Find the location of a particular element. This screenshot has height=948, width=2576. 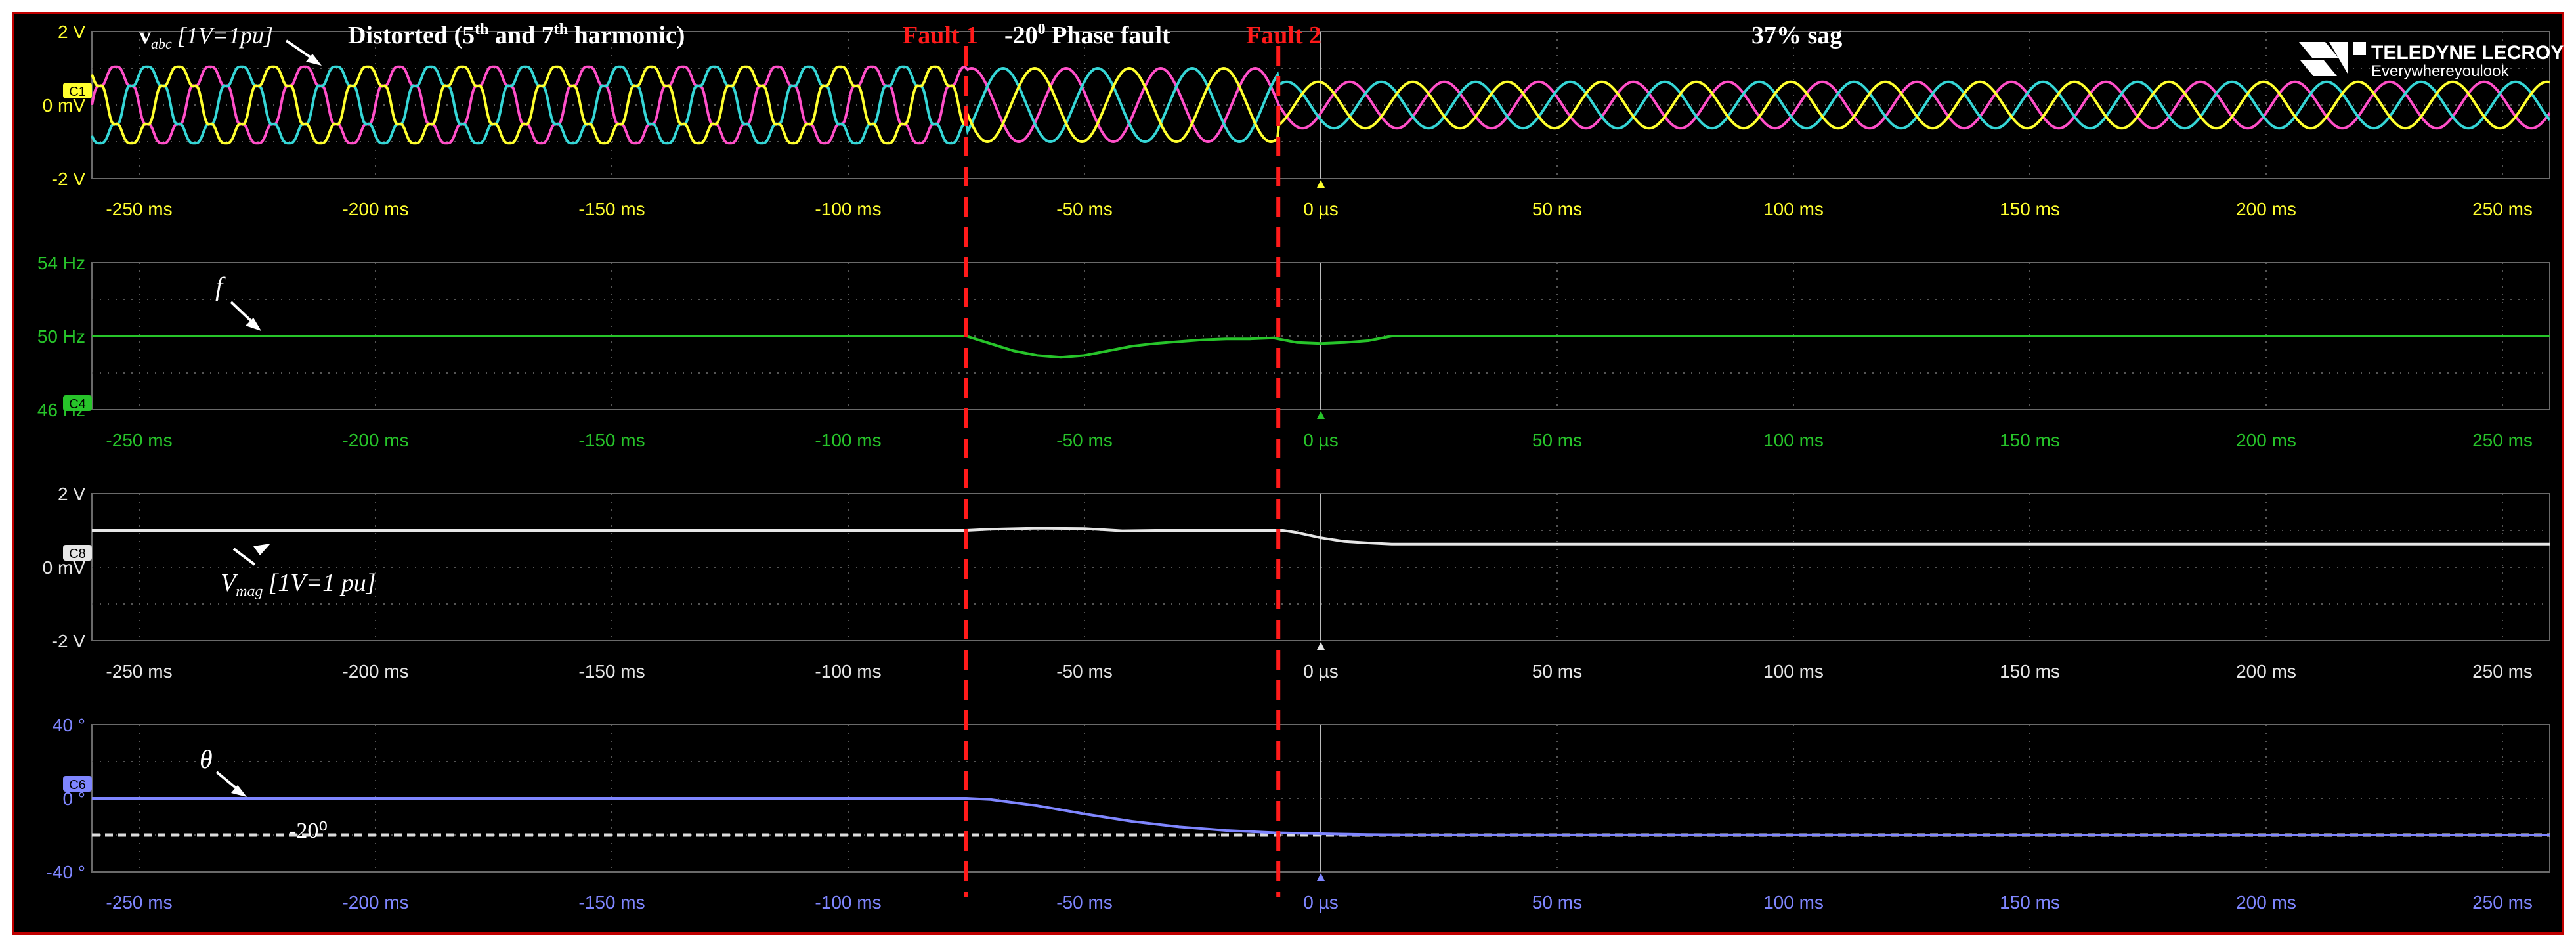

brand-name: TELEDYNE LECROY is located at coordinates (2467, 53).